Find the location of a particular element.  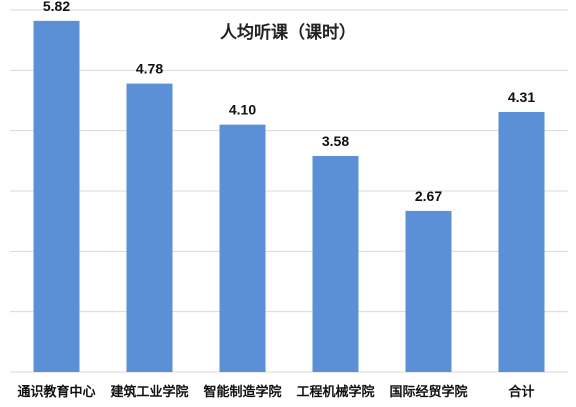

category-label: 建筑工业学院 is located at coordinates (149, 392).